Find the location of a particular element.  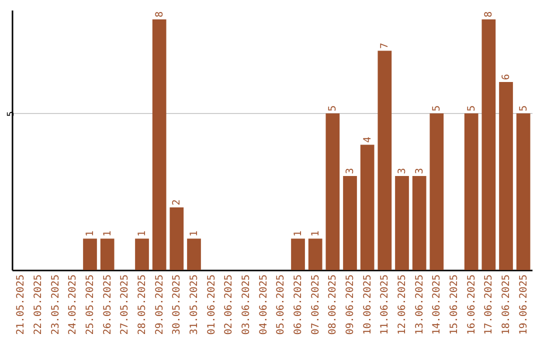

x-tick-label: 07.06.2025 is located at coordinates (316, 304).